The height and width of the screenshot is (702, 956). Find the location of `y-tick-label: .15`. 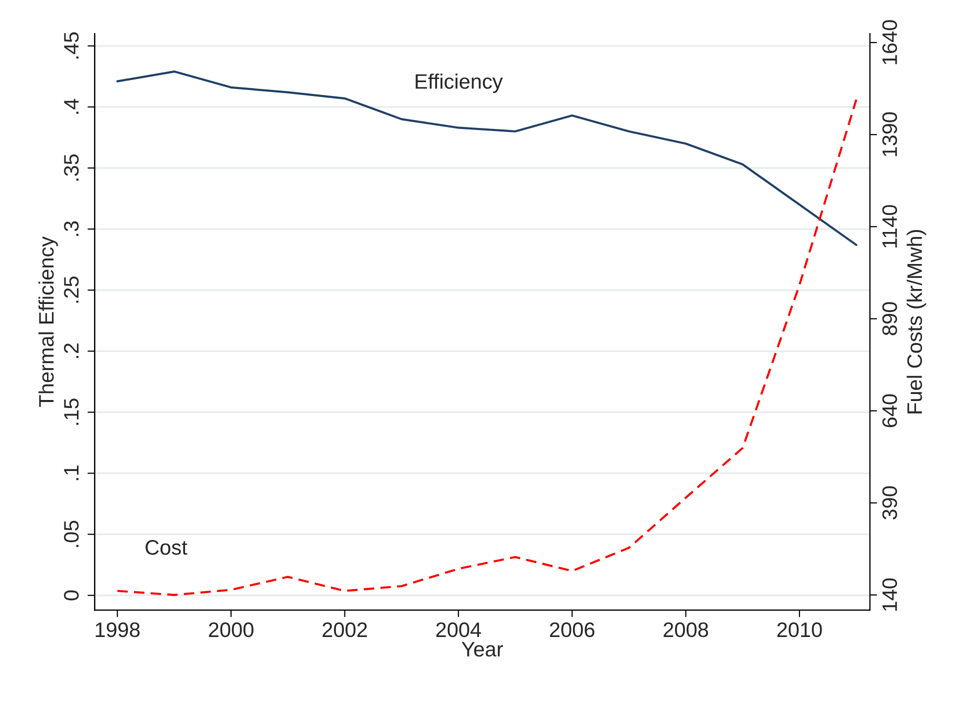

y-tick-label: .15 is located at coordinates (71, 411).